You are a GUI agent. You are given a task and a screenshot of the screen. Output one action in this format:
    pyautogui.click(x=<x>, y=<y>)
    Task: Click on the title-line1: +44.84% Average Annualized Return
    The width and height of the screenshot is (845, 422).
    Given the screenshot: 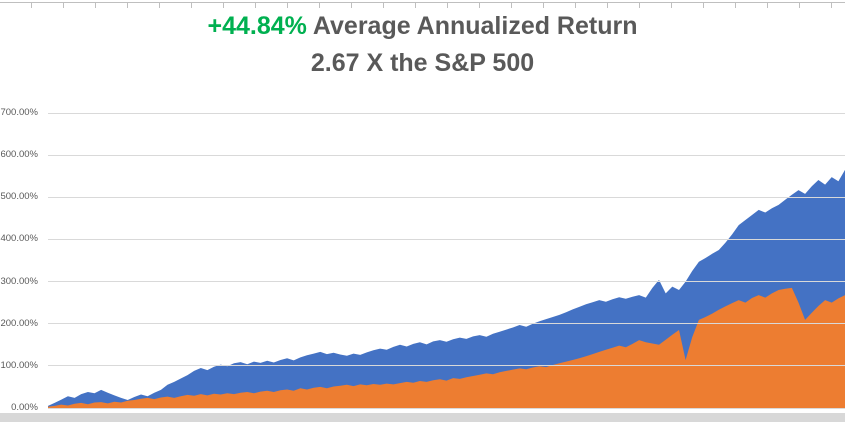 What is the action you would take?
    pyautogui.click(x=422, y=26)
    